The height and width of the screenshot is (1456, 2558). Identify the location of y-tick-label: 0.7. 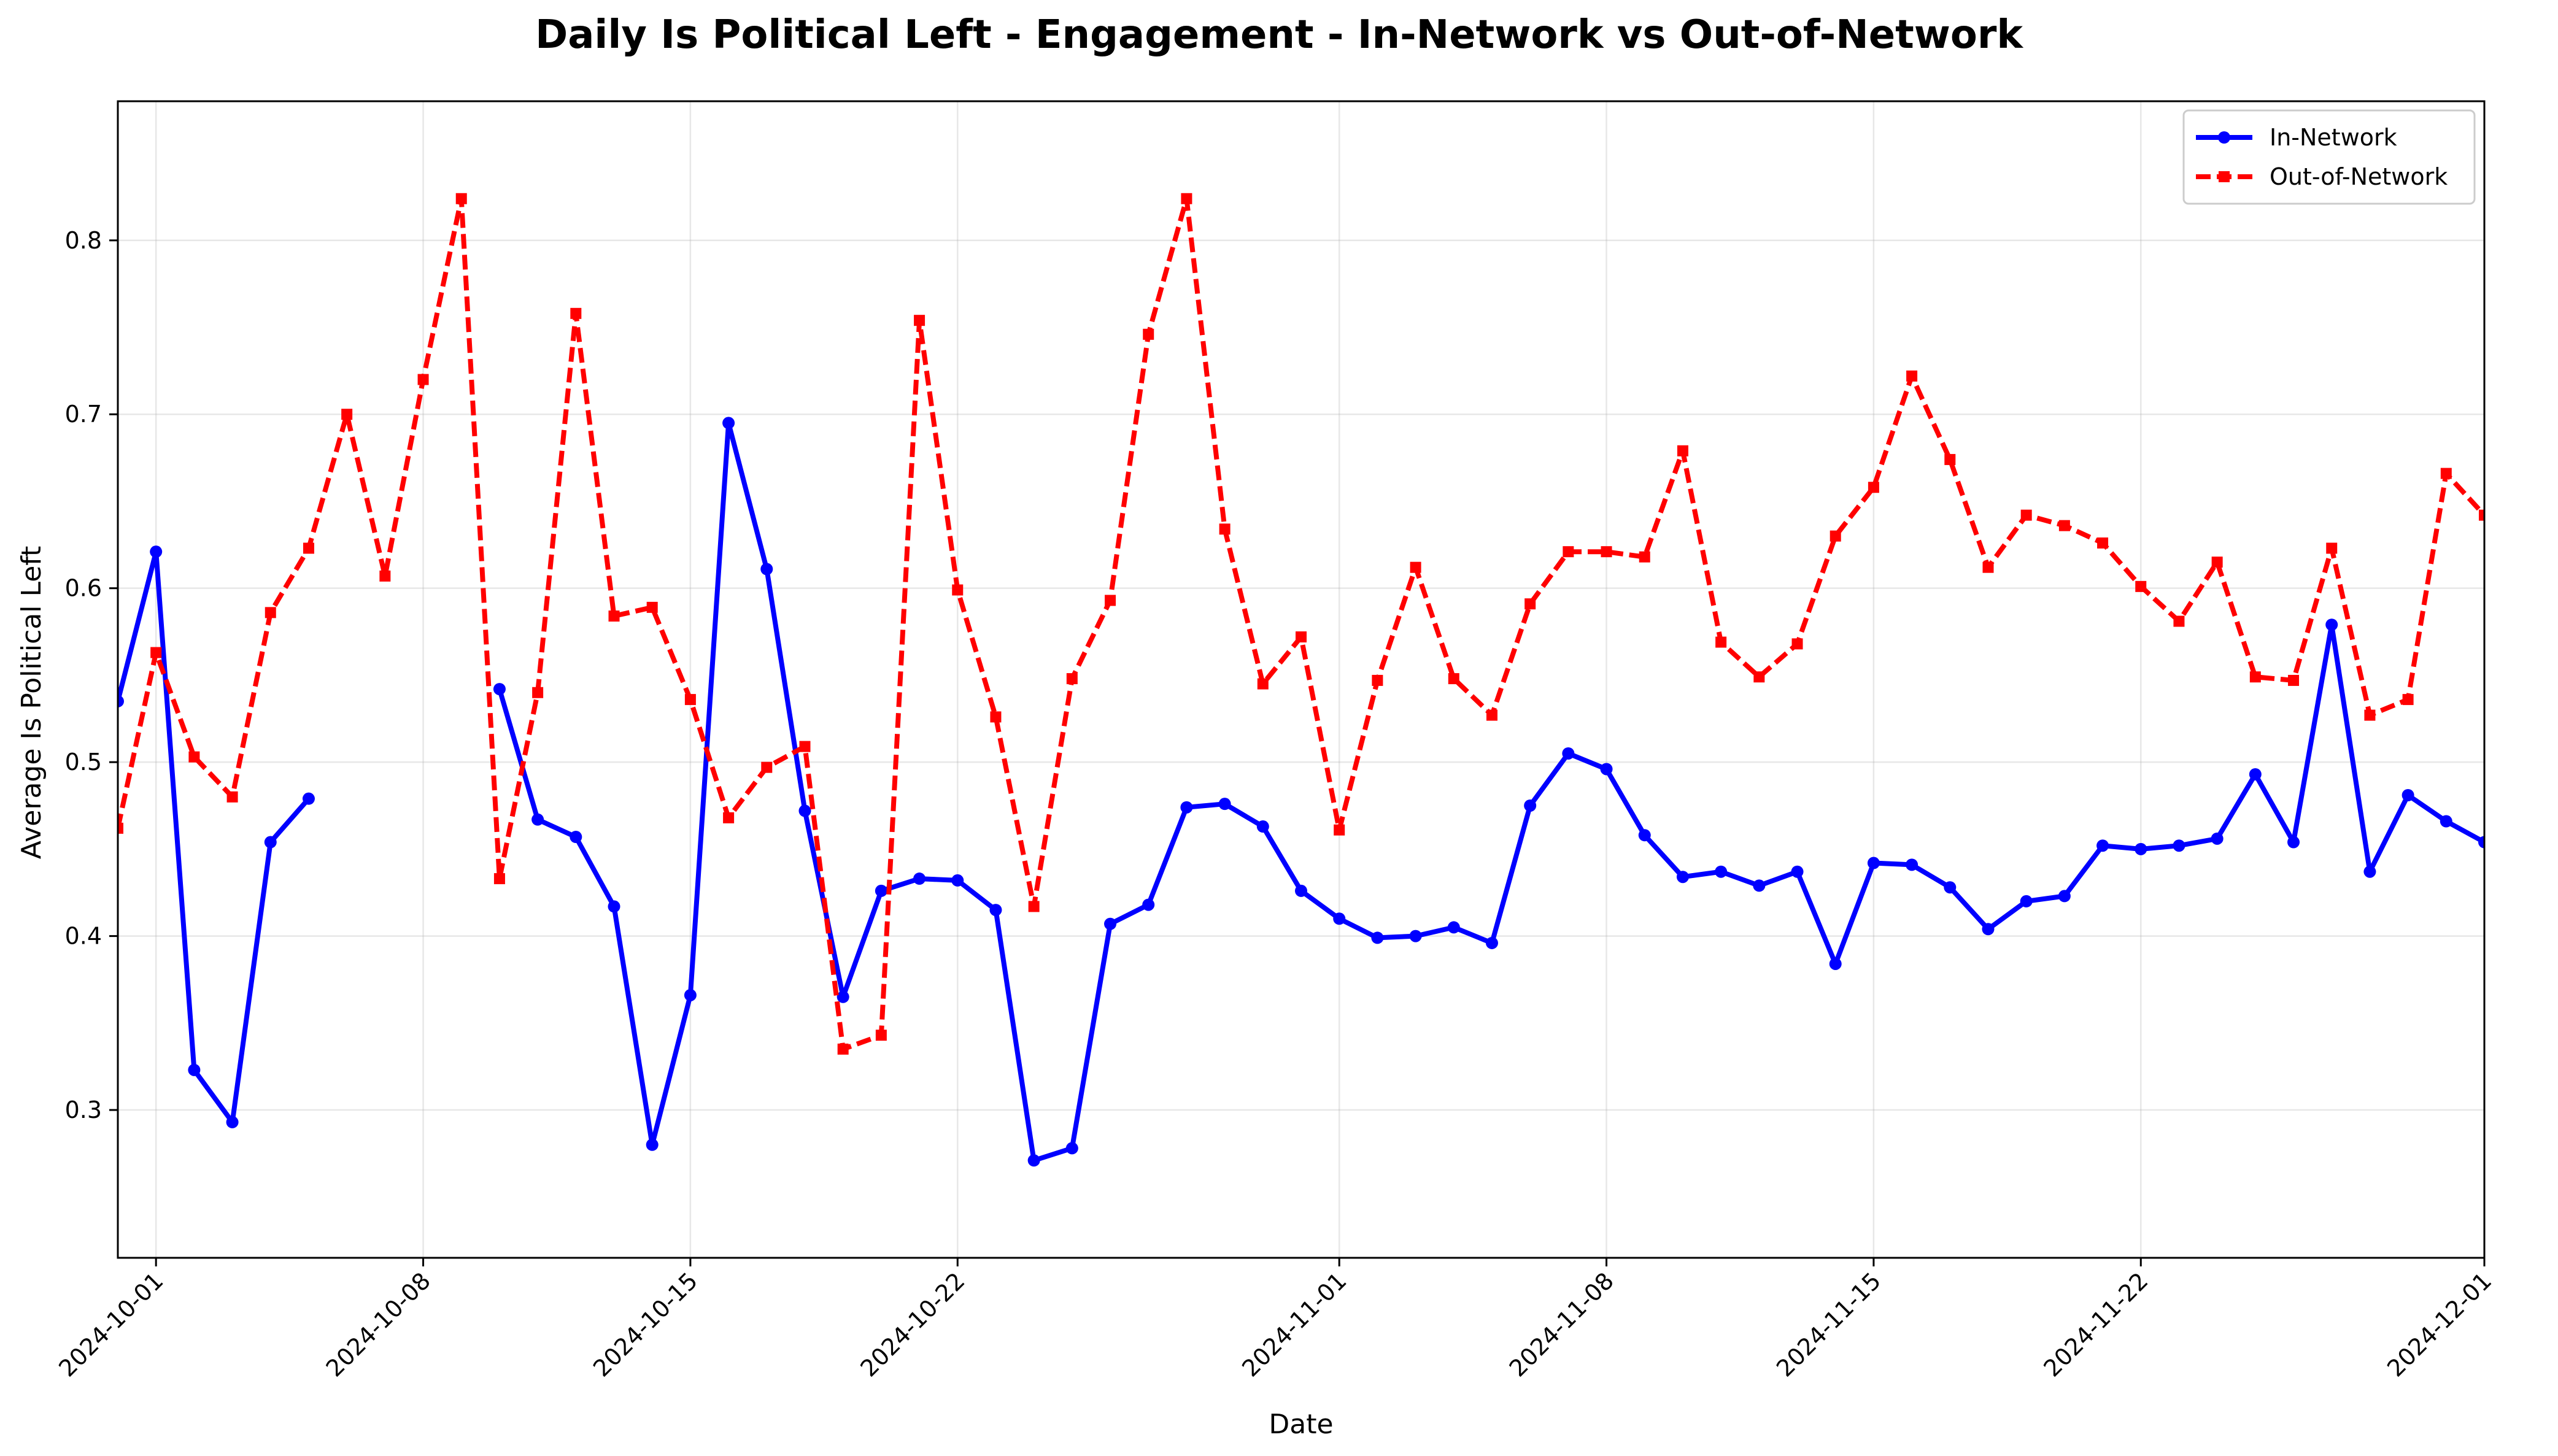
(83, 414).